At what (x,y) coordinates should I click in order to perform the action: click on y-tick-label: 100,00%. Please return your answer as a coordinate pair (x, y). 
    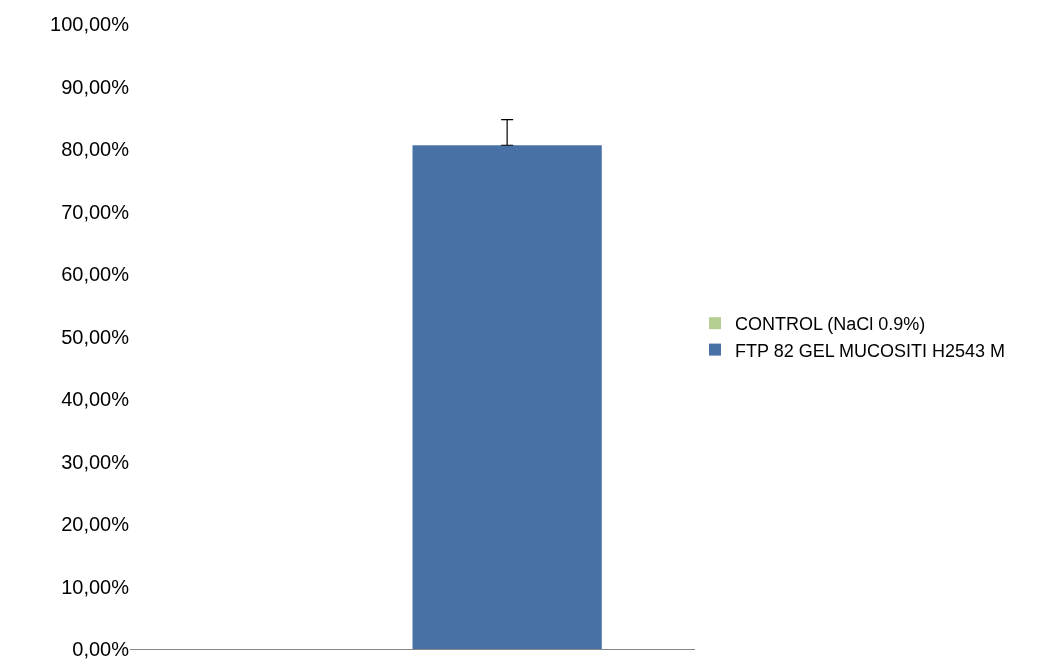
    Looking at the image, I should click on (90, 24).